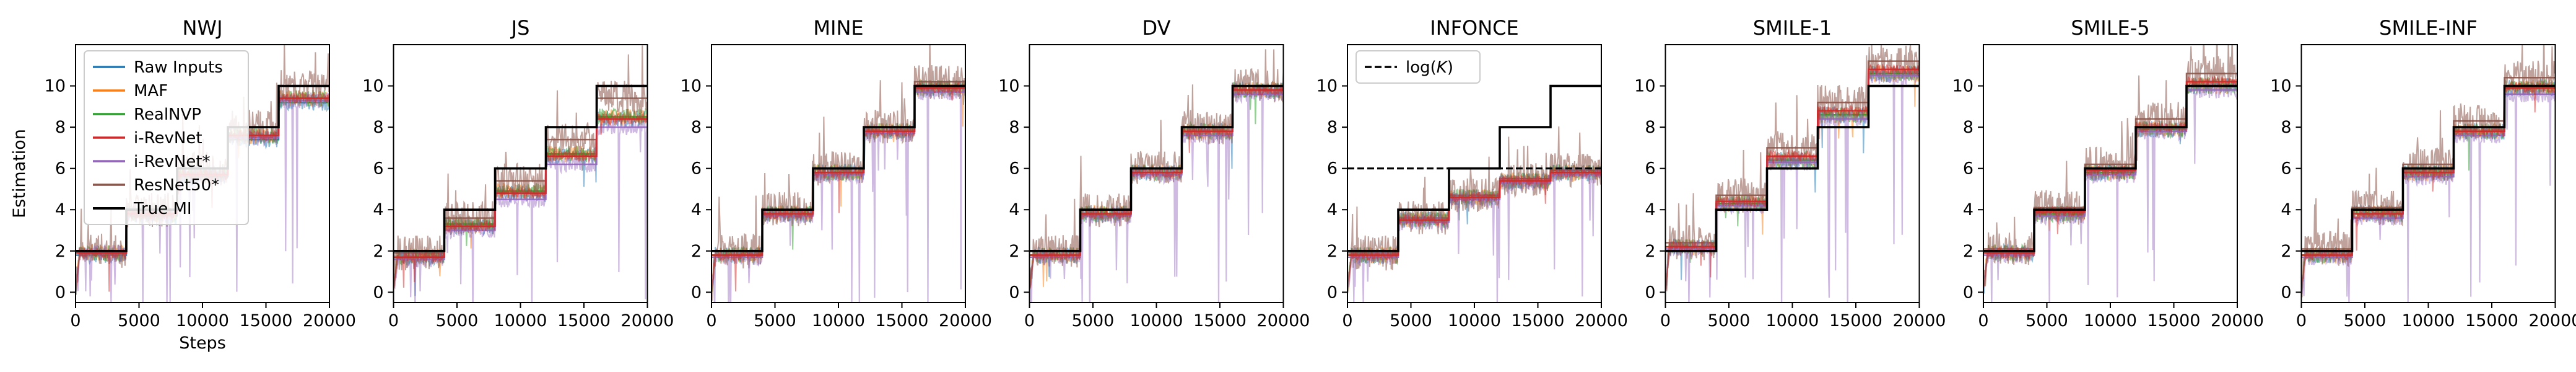 This screenshot has width=2576, height=372. I want to click on series-maf-line, so click(1474, 228).